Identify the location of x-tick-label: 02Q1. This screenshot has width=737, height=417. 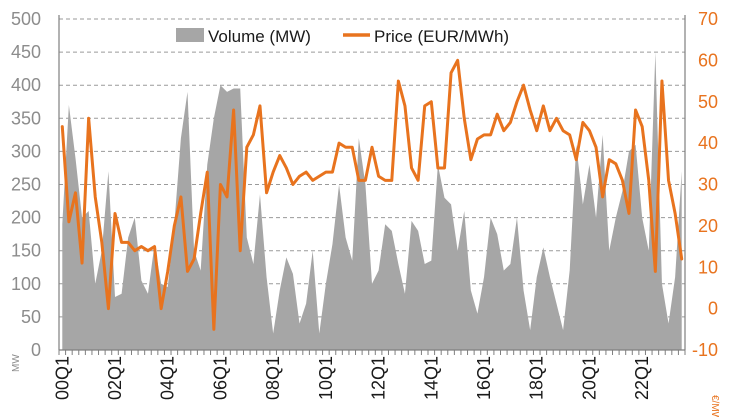
(115, 378).